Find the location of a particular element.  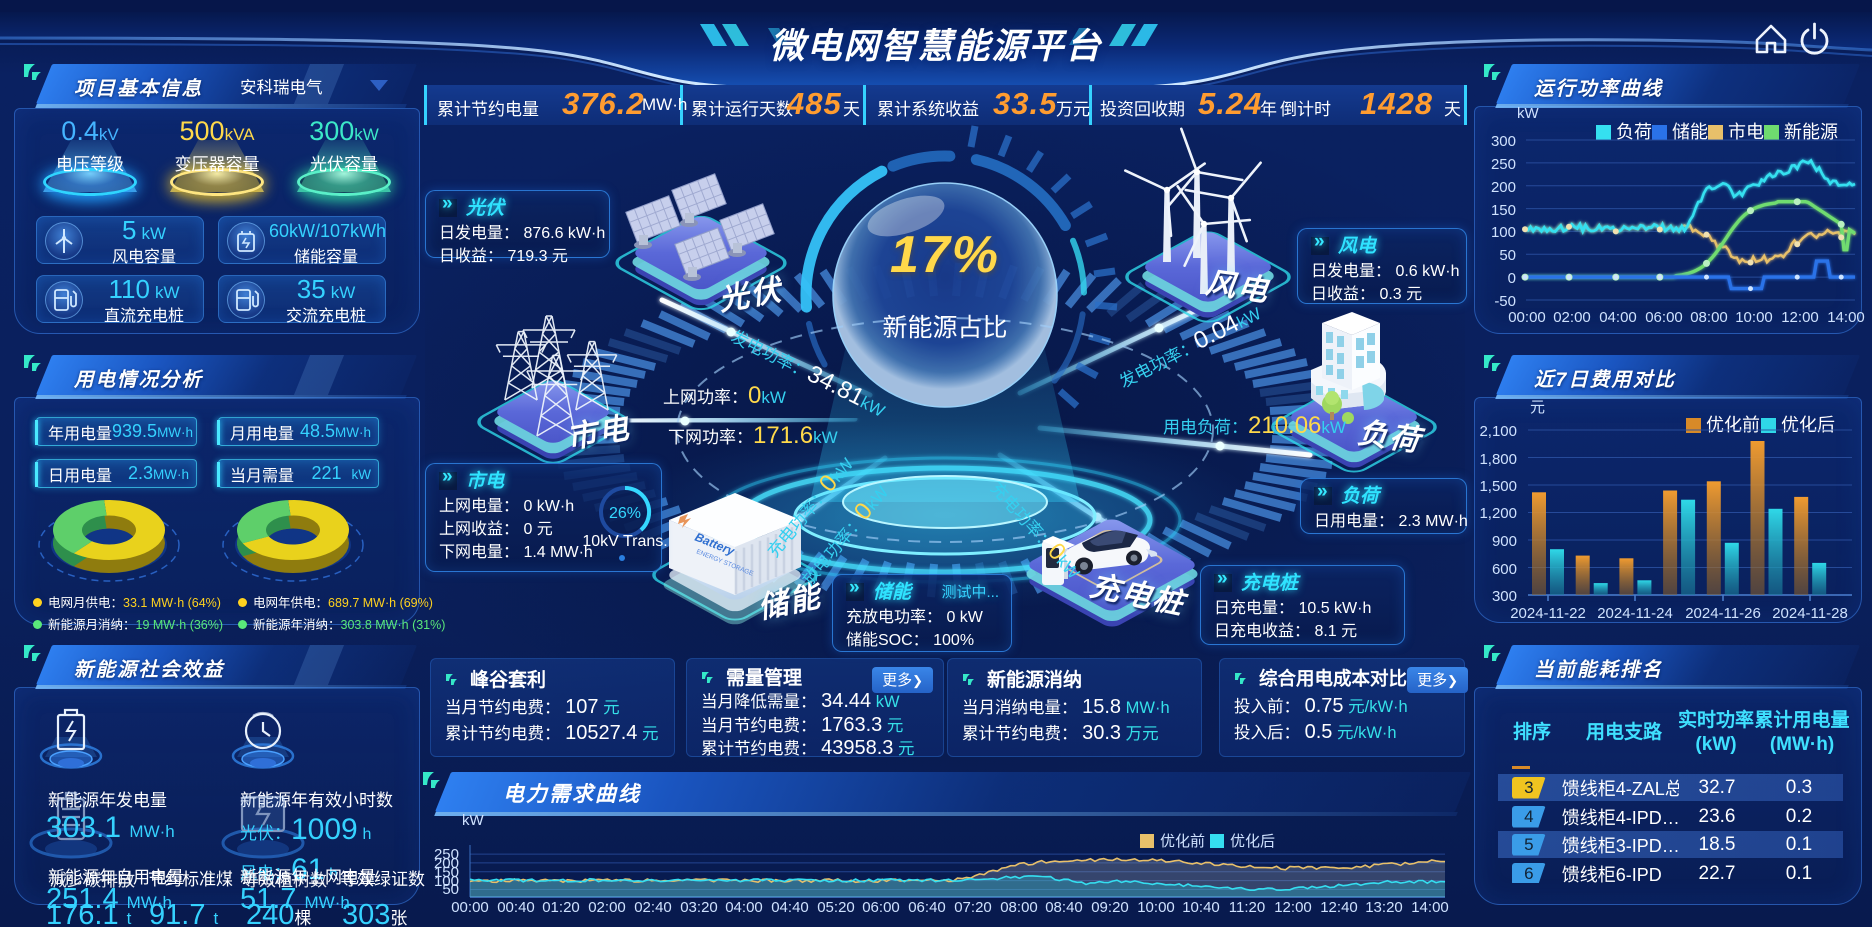

svg-text: 10:40 is located at coordinates (1201, 907).